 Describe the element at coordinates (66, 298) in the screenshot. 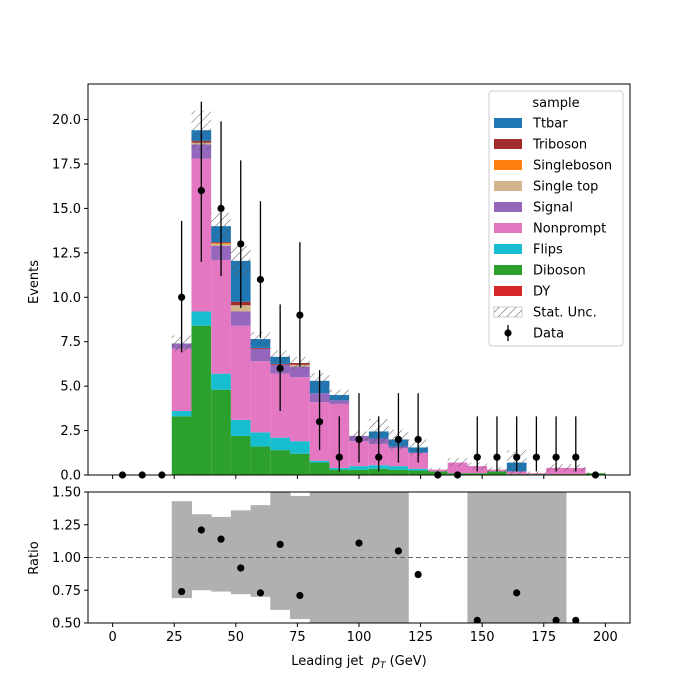

I see `main-y-tick-label: 10.0` at that location.